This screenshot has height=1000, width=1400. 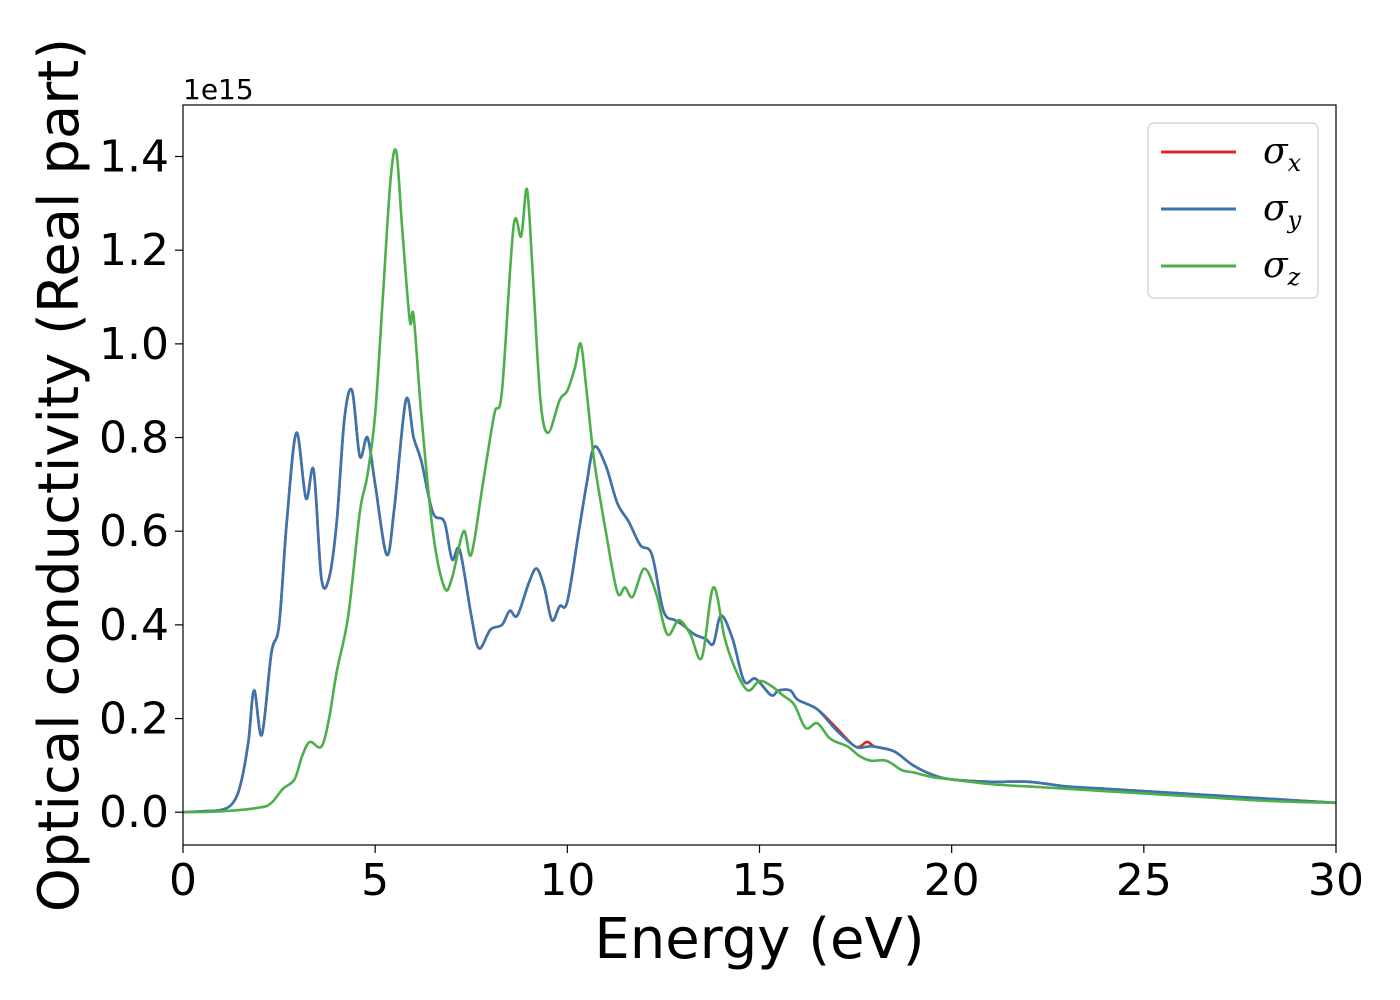 What do you see at coordinates (59, 475) in the screenshot?
I see `y-axis-title: Optical conductivity (Real part)` at bounding box center [59, 475].